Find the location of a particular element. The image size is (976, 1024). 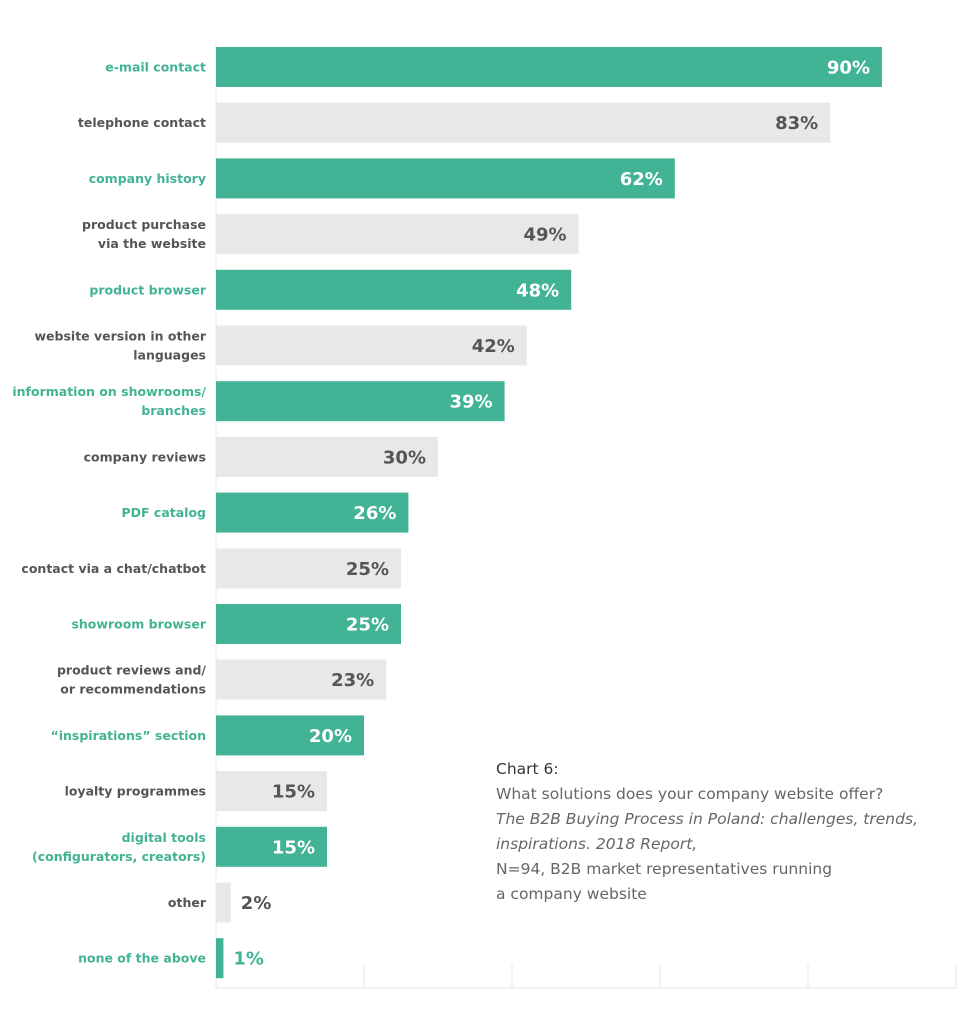

value-label: 39% is located at coordinates (471, 402).